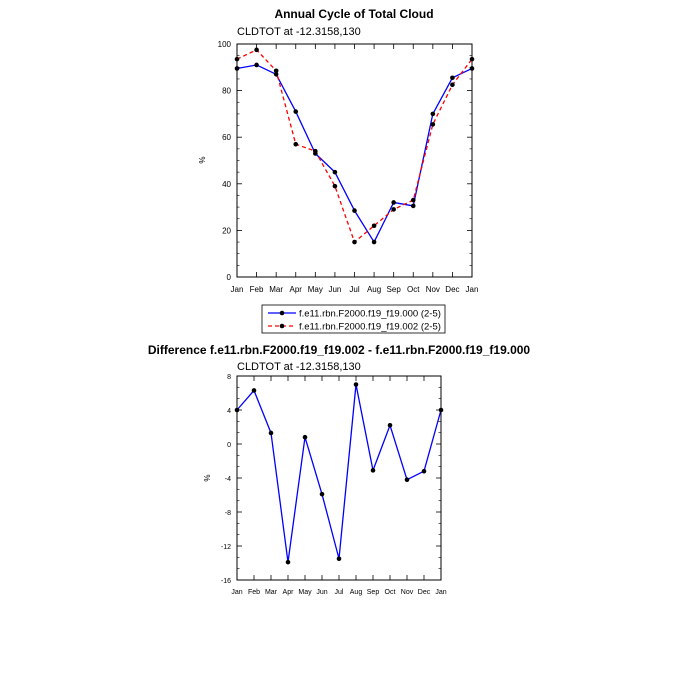 This screenshot has height=676, width=675. I want to click on y-tick-label: 8, so click(229, 377).